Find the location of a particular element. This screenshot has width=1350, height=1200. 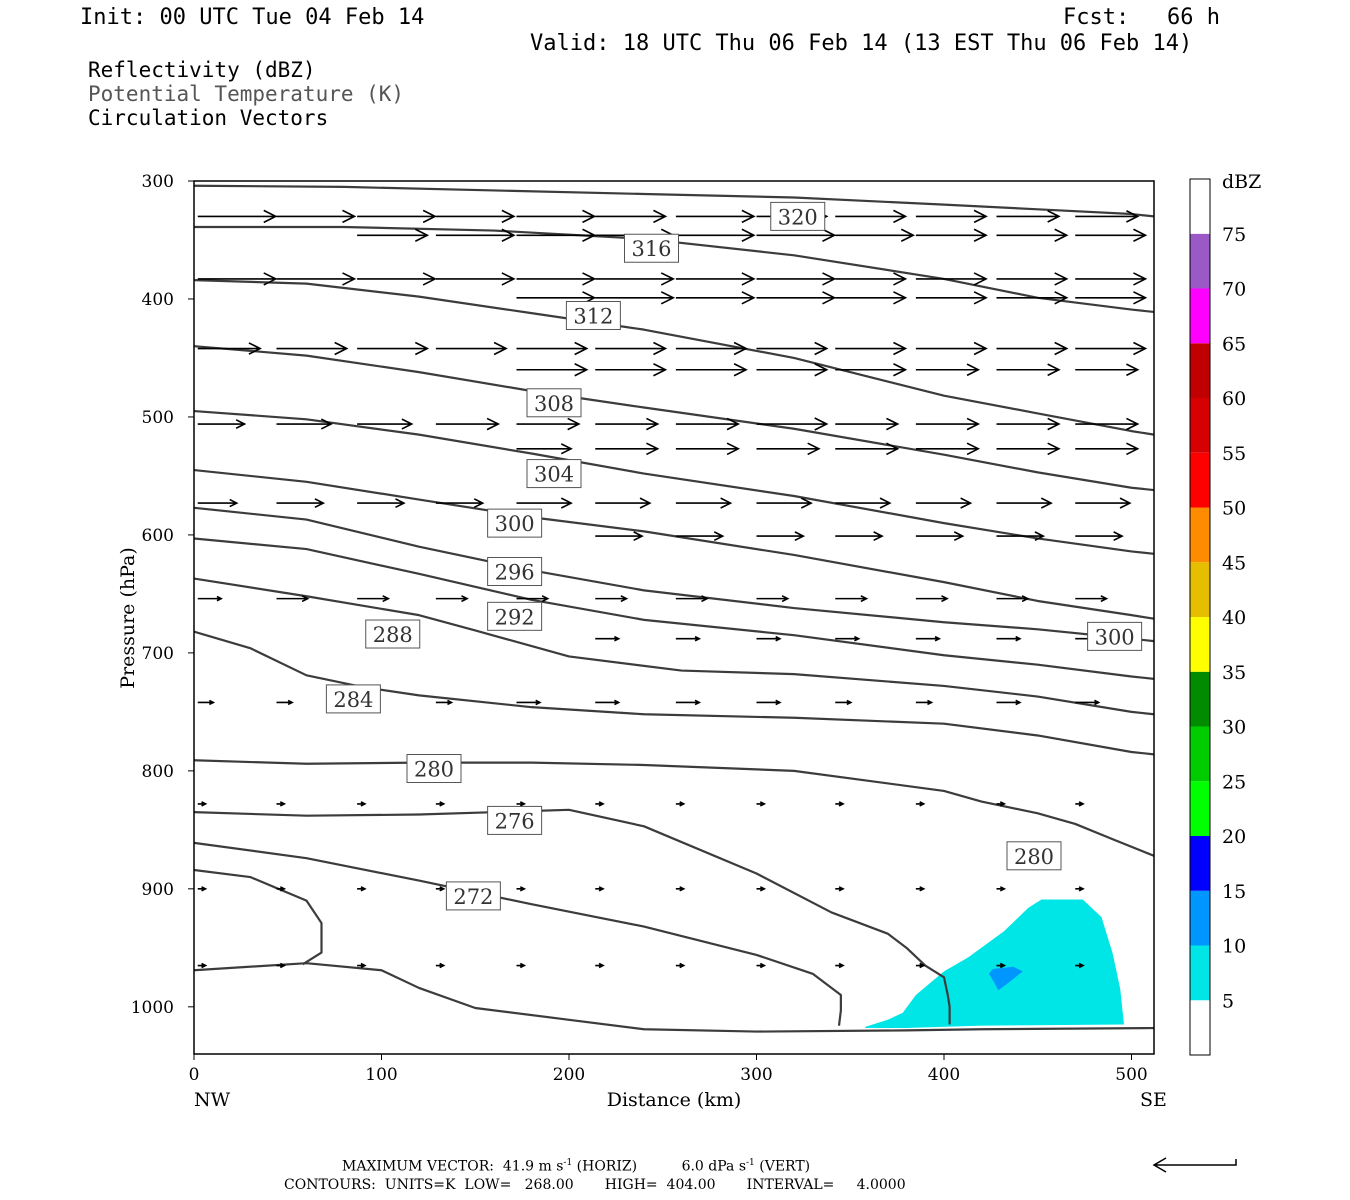

colorbar-level-label: 65 is located at coordinates (1234, 344).